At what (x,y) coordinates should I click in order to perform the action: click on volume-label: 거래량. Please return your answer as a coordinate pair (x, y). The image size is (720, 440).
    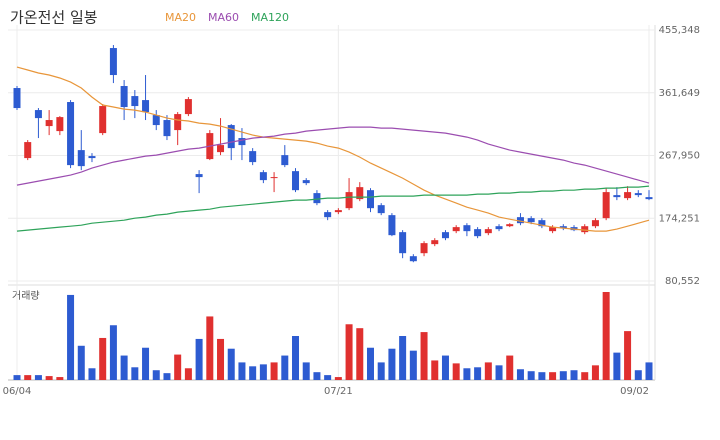
    Looking at the image, I should click on (26, 296).